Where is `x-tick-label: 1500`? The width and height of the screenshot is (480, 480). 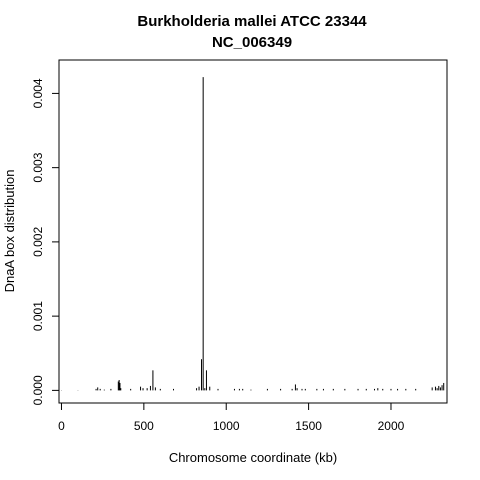
x-tick-label: 1500 is located at coordinates (308, 426).